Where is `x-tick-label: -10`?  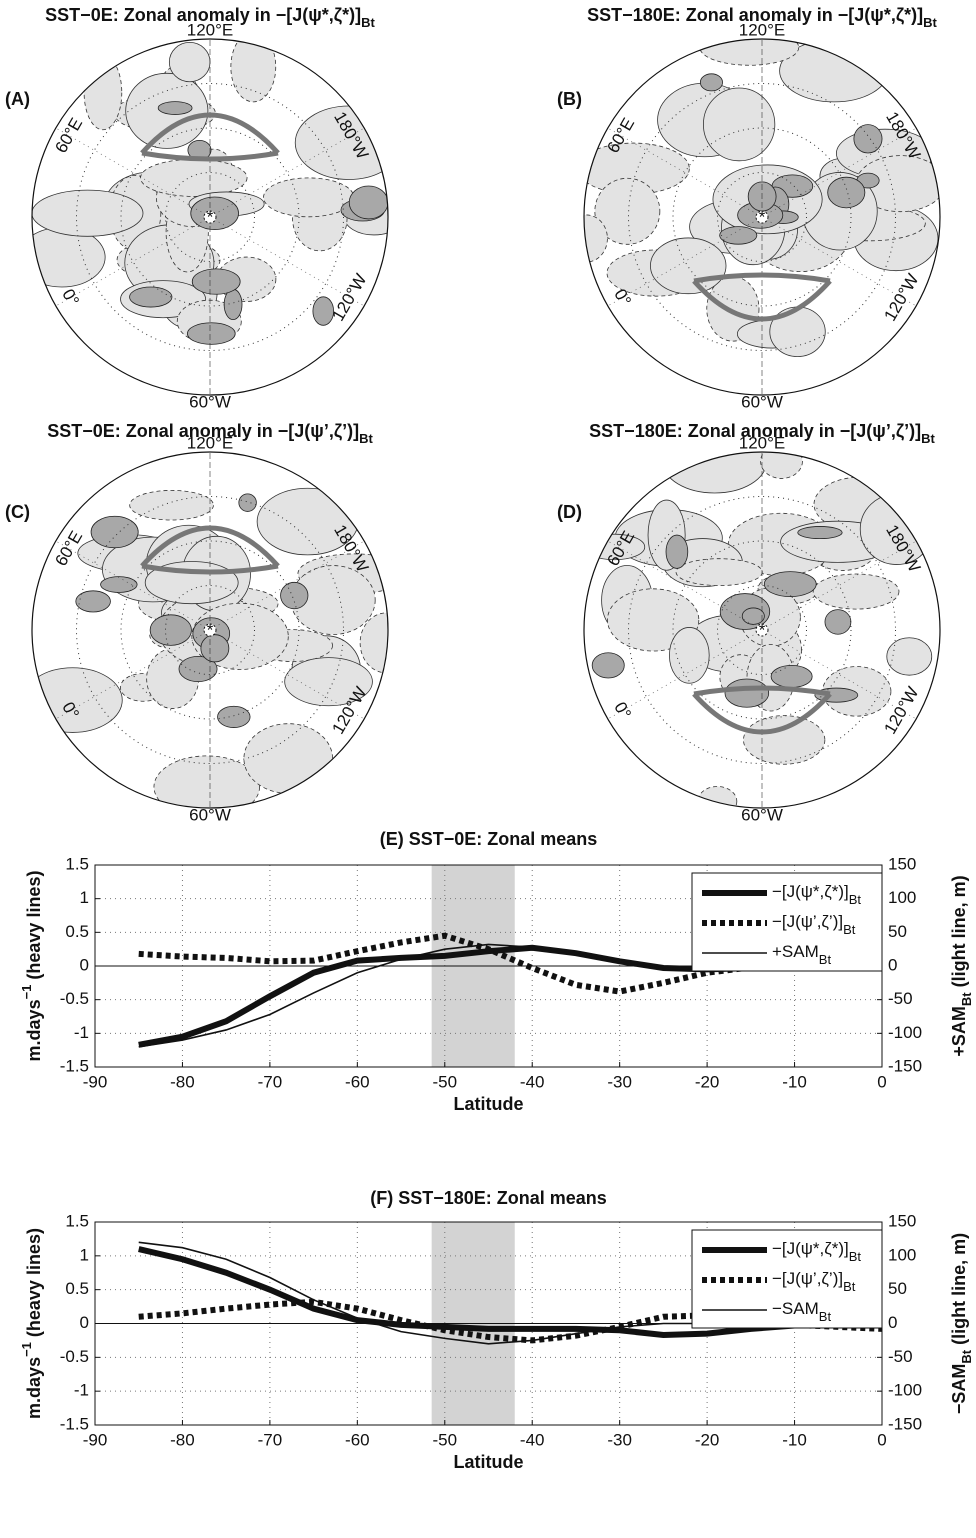 x-tick-label: -10 is located at coordinates (794, 1439).